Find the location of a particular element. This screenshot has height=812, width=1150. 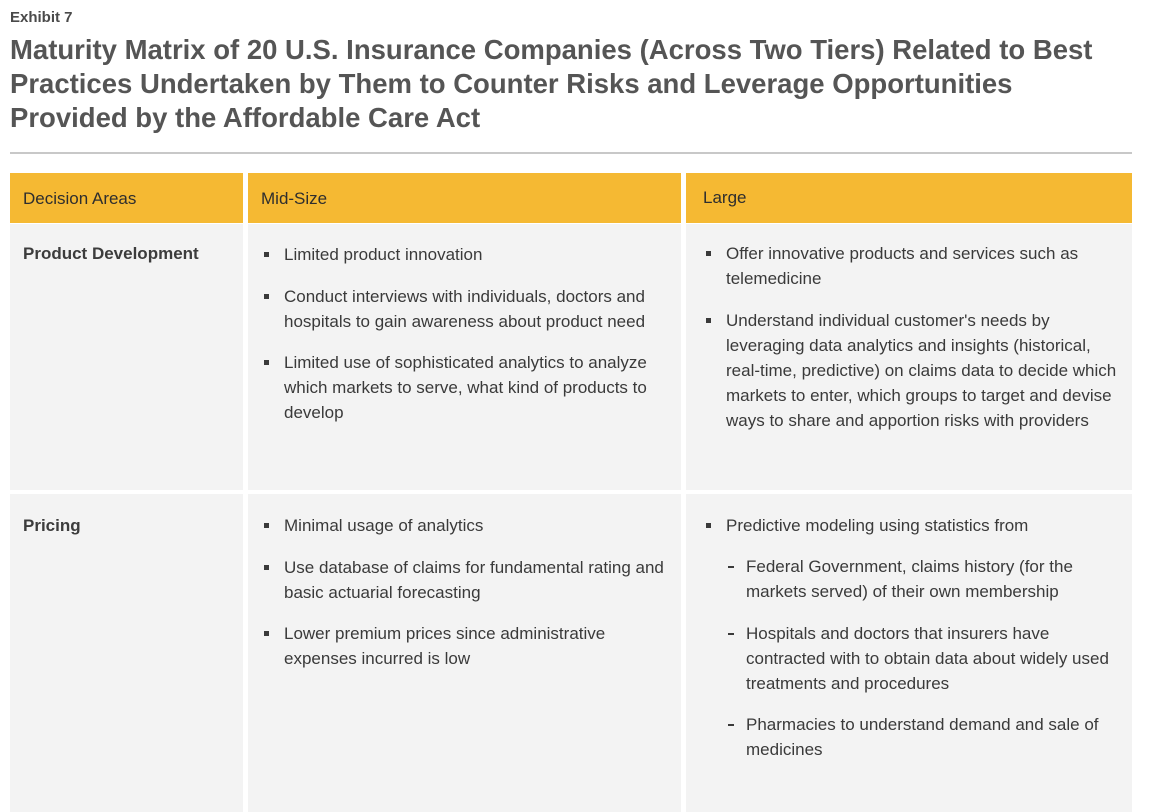

header-decision-areas: Decision Areas is located at coordinates (126, 198).